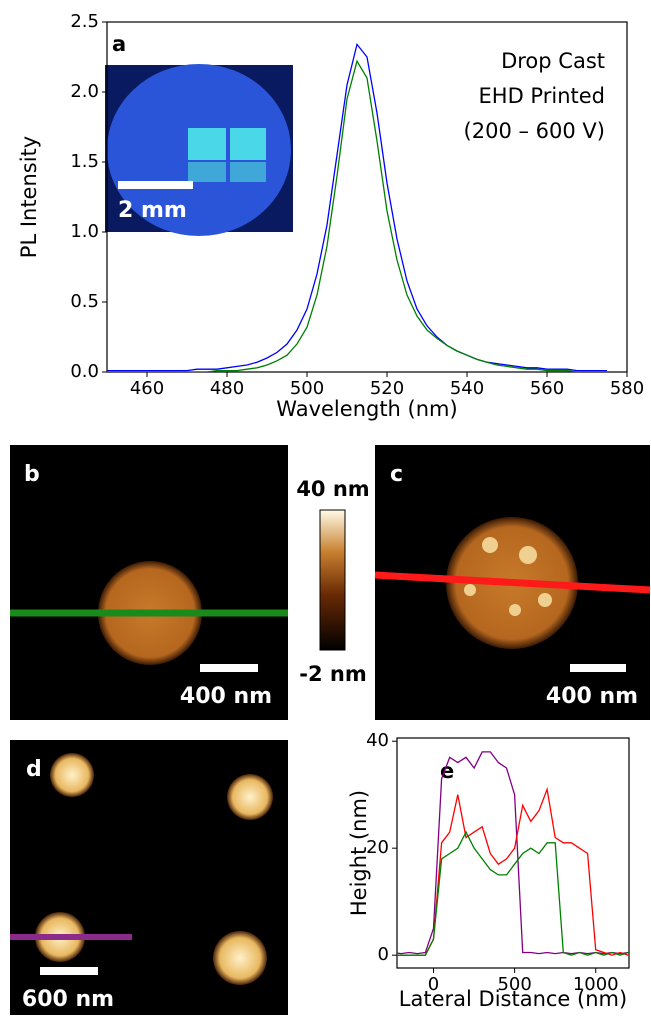  What do you see at coordinates (32, 474) in the screenshot?
I see `panel-label: b` at bounding box center [32, 474].